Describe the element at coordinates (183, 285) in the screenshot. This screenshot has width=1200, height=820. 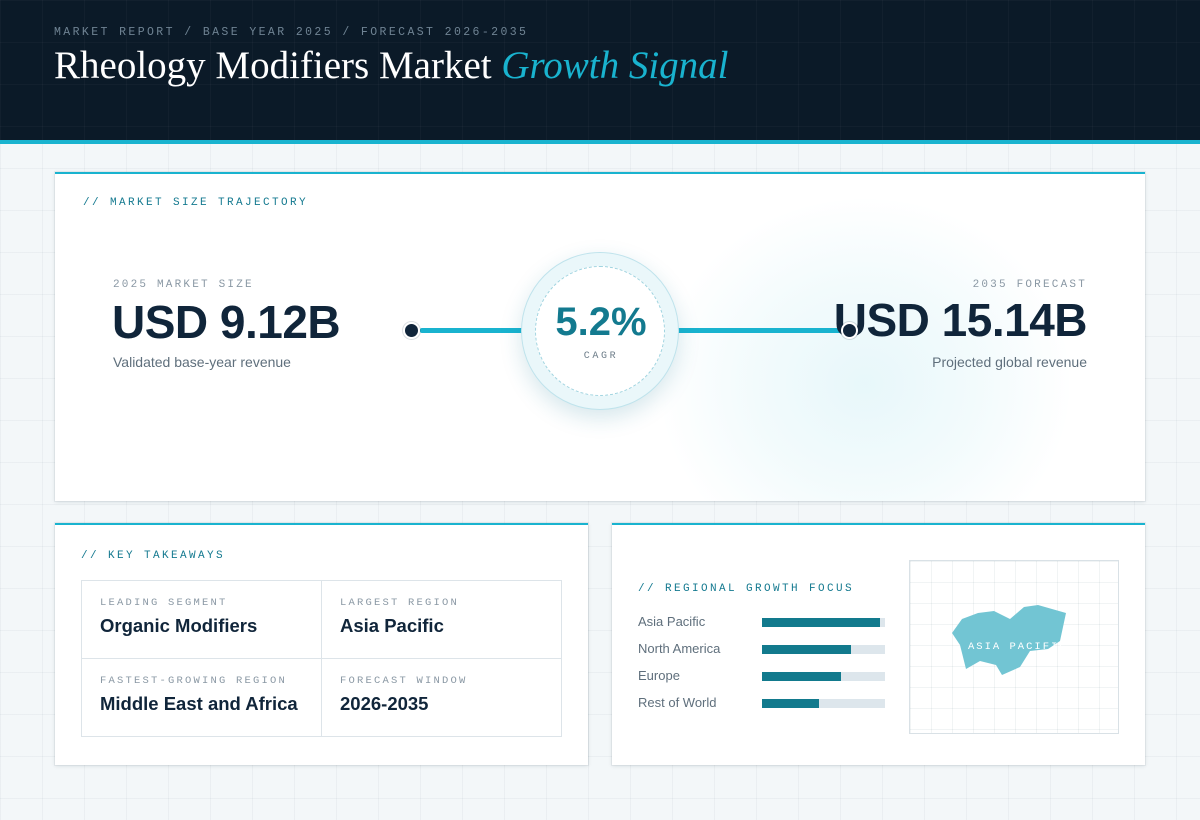
I see `base-year-eyebrow: 2025 MARKET SIZE` at that location.